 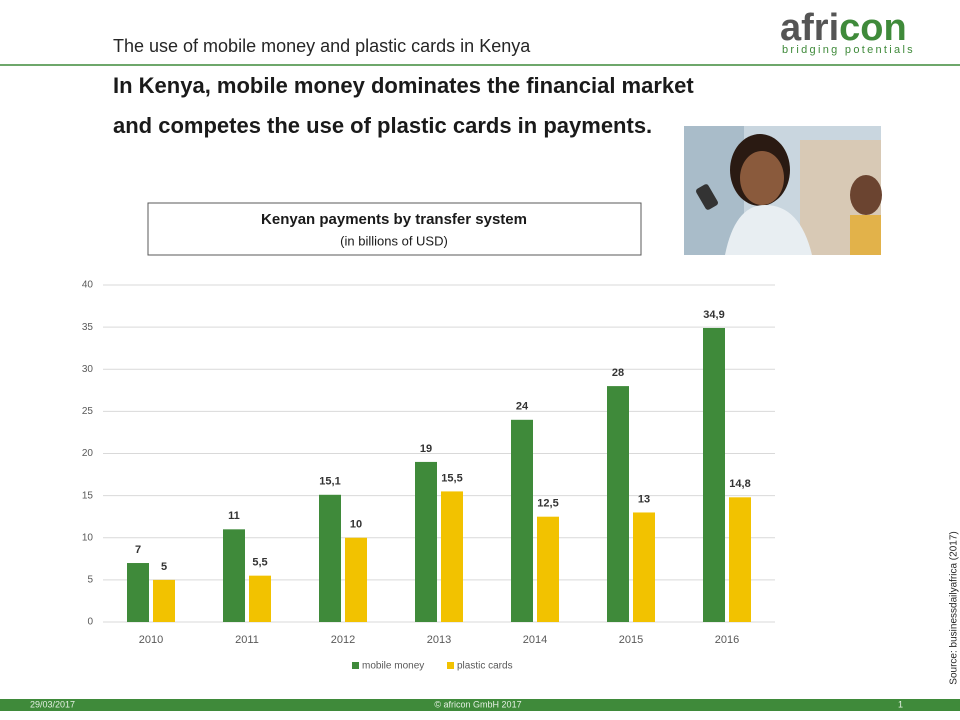 What do you see at coordinates (259, 563) in the screenshot?
I see `value-label: 5,5` at bounding box center [259, 563].